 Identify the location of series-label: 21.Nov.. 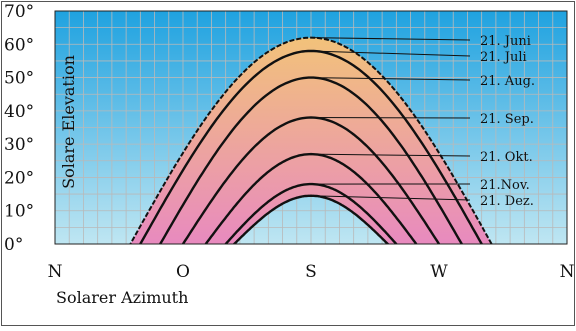
(505, 185).